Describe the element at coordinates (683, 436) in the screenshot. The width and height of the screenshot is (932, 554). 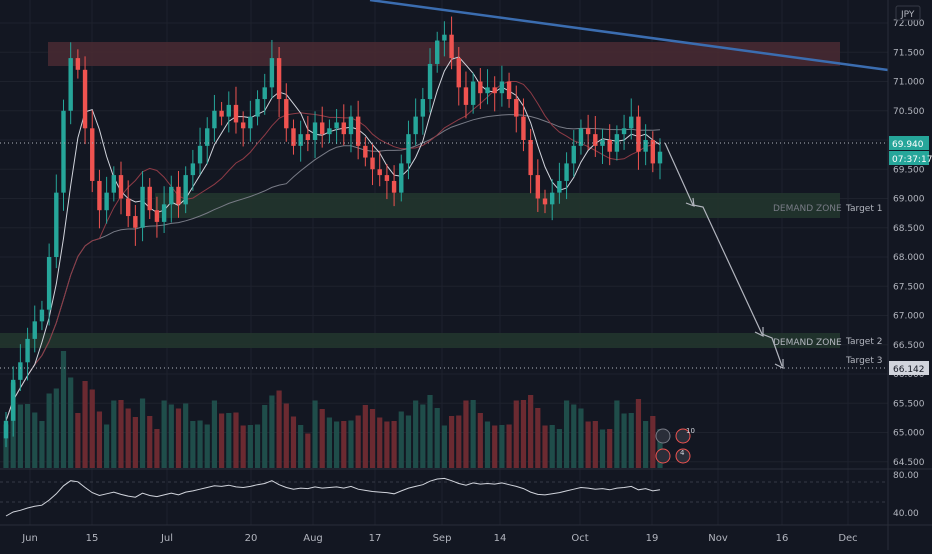
I see `event-icon` at that location.